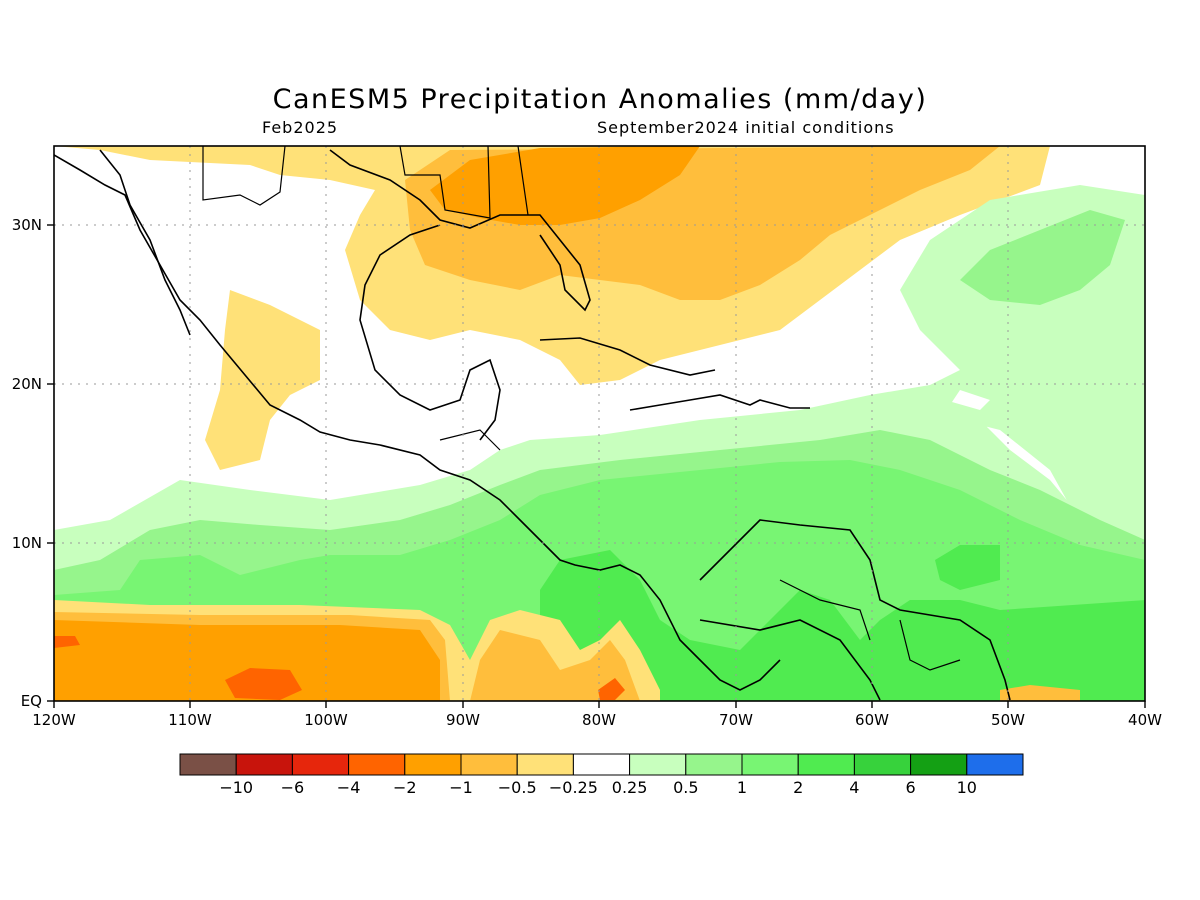  I want to click on colorbar-label: 10, so click(967, 787).